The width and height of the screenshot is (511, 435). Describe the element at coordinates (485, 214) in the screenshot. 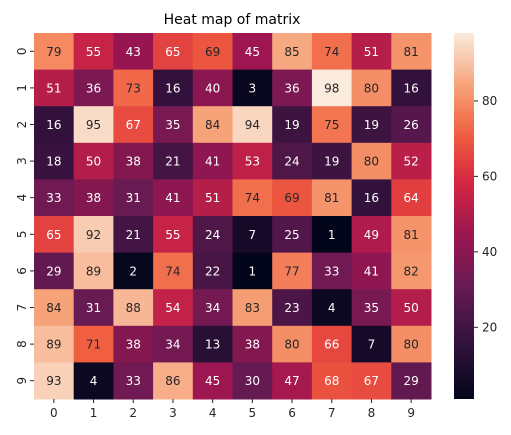

I see `colorbar-ticks: 20 40 60 80` at that location.